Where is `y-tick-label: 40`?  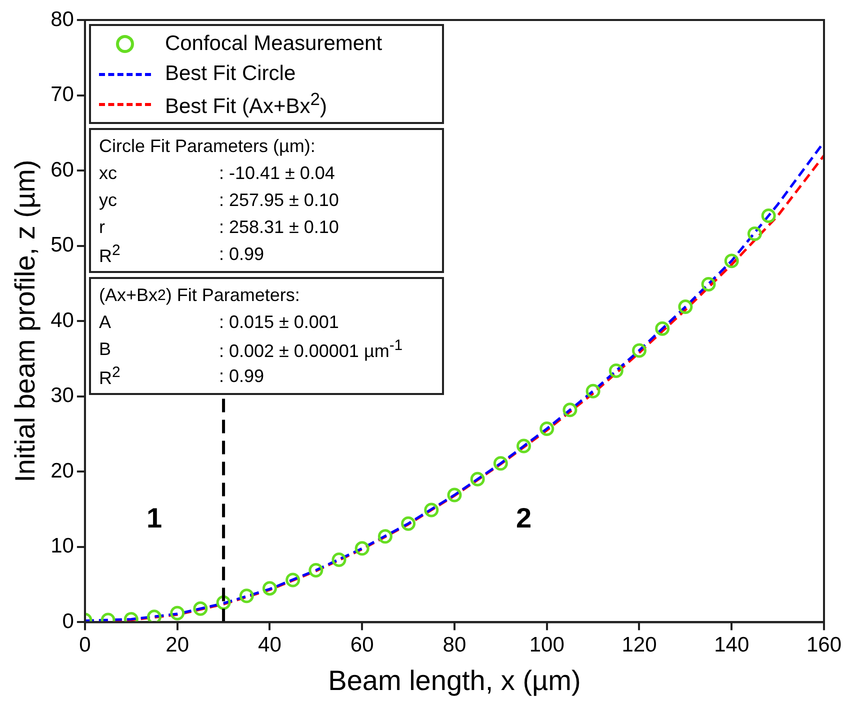
y-tick-label: 40 is located at coordinates (62, 320).